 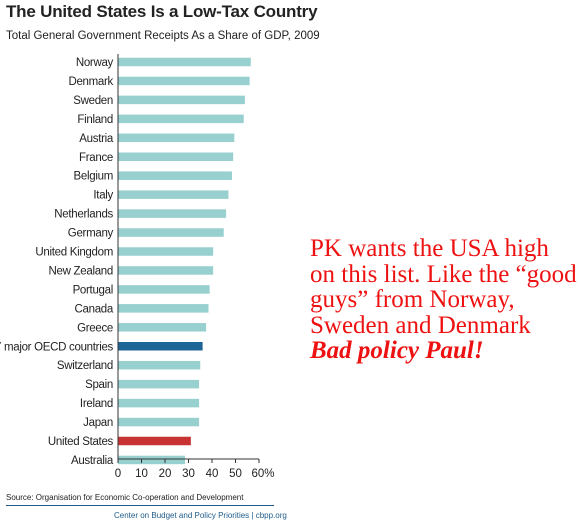 What do you see at coordinates (83, 215) in the screenshot?
I see `category-label: Netherlands` at bounding box center [83, 215].